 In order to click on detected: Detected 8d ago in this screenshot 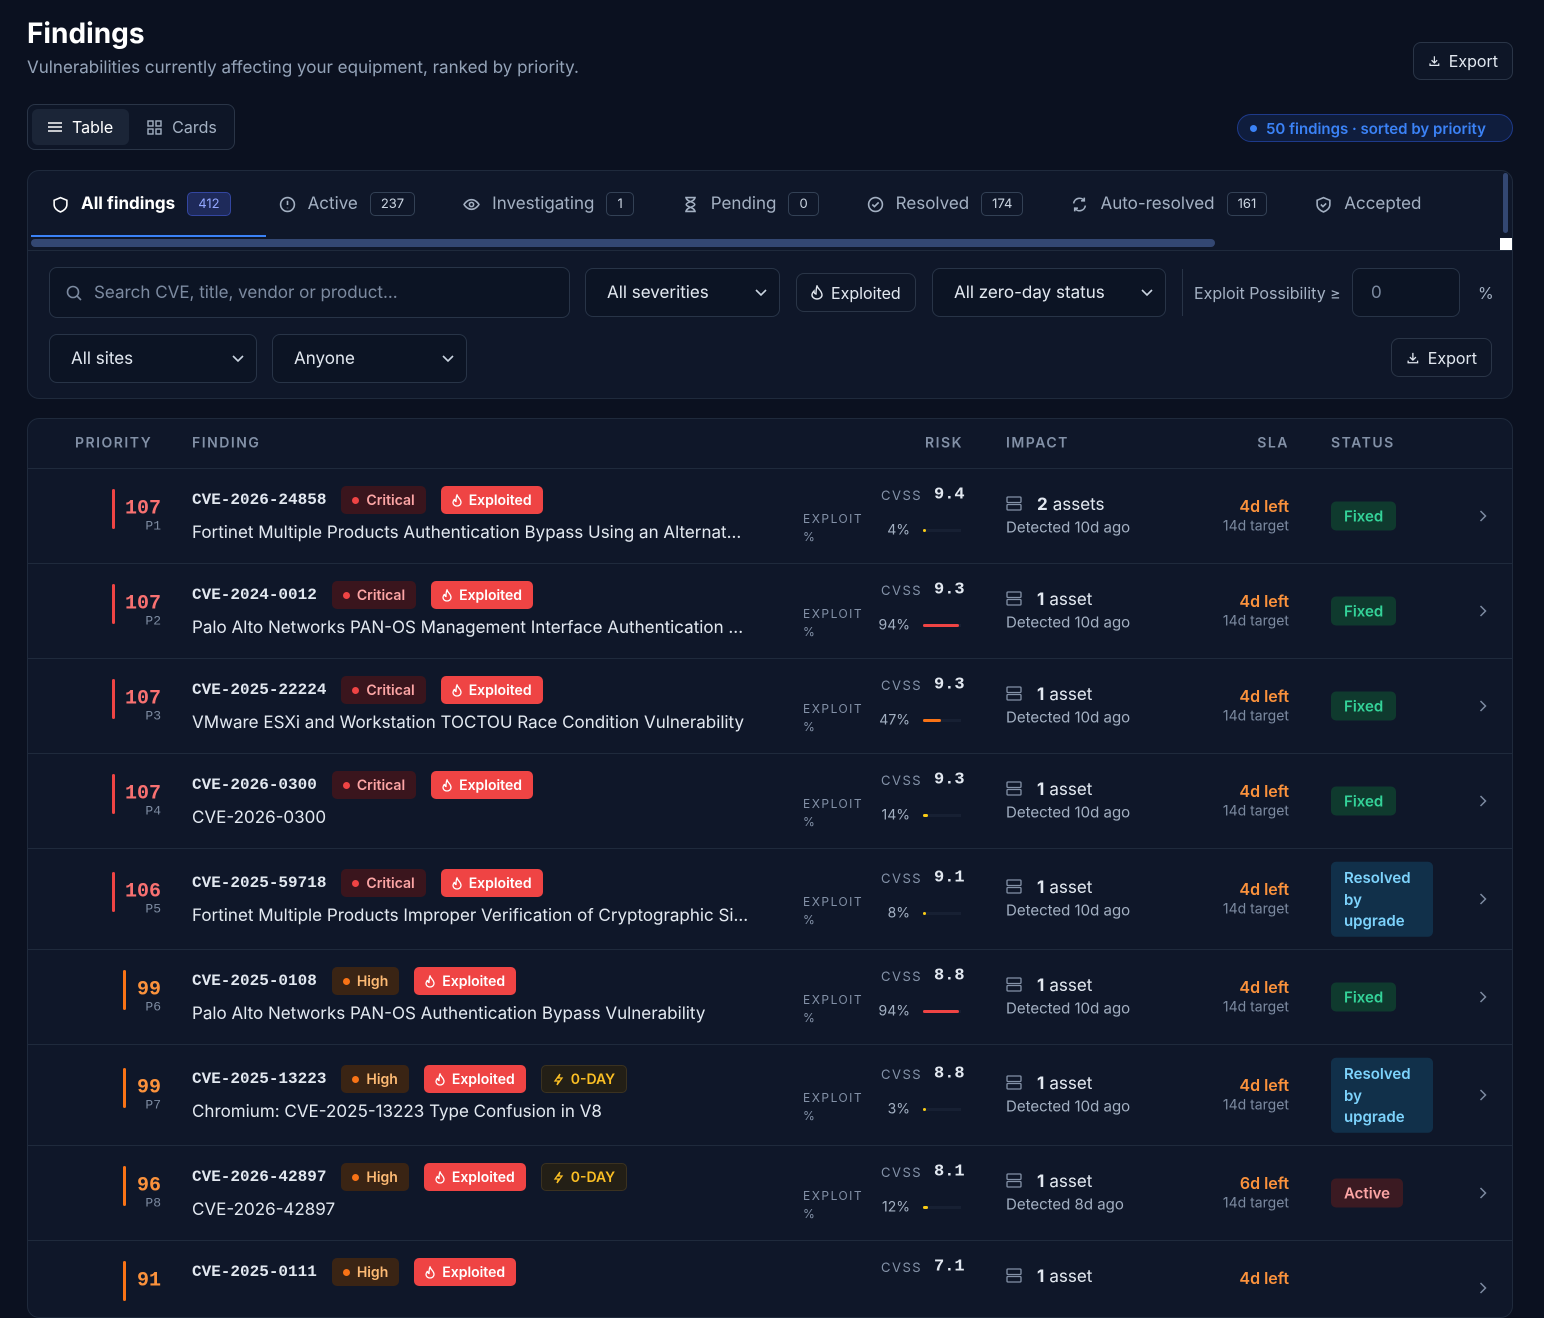, I will do `click(1065, 1204)`.